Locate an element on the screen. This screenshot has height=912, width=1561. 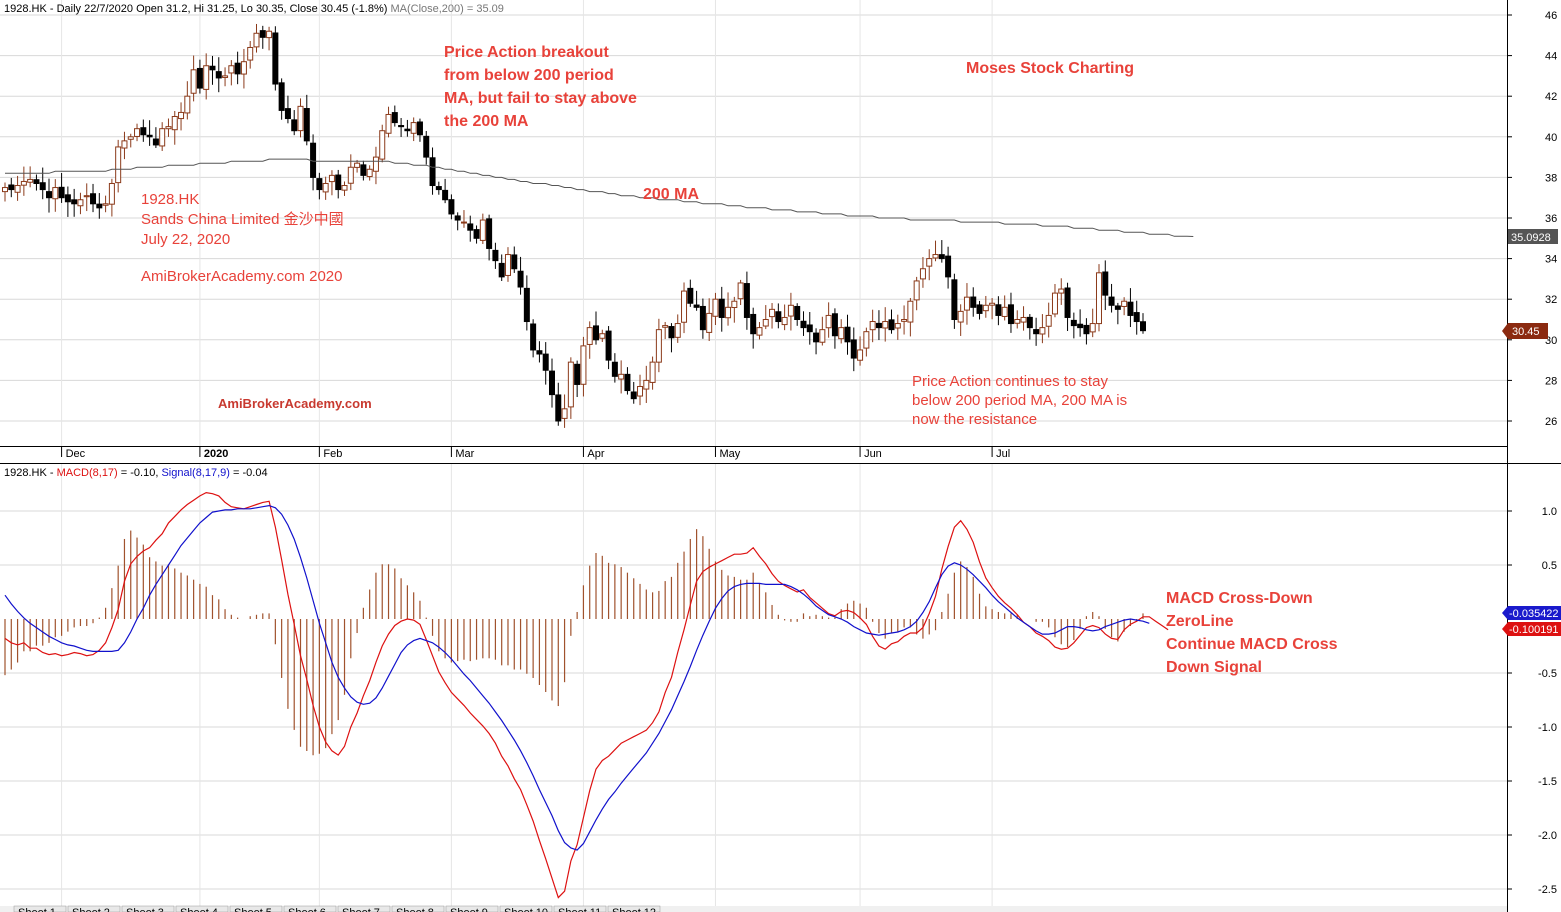
price-tick-label: 26 is located at coordinates (1551, 422).